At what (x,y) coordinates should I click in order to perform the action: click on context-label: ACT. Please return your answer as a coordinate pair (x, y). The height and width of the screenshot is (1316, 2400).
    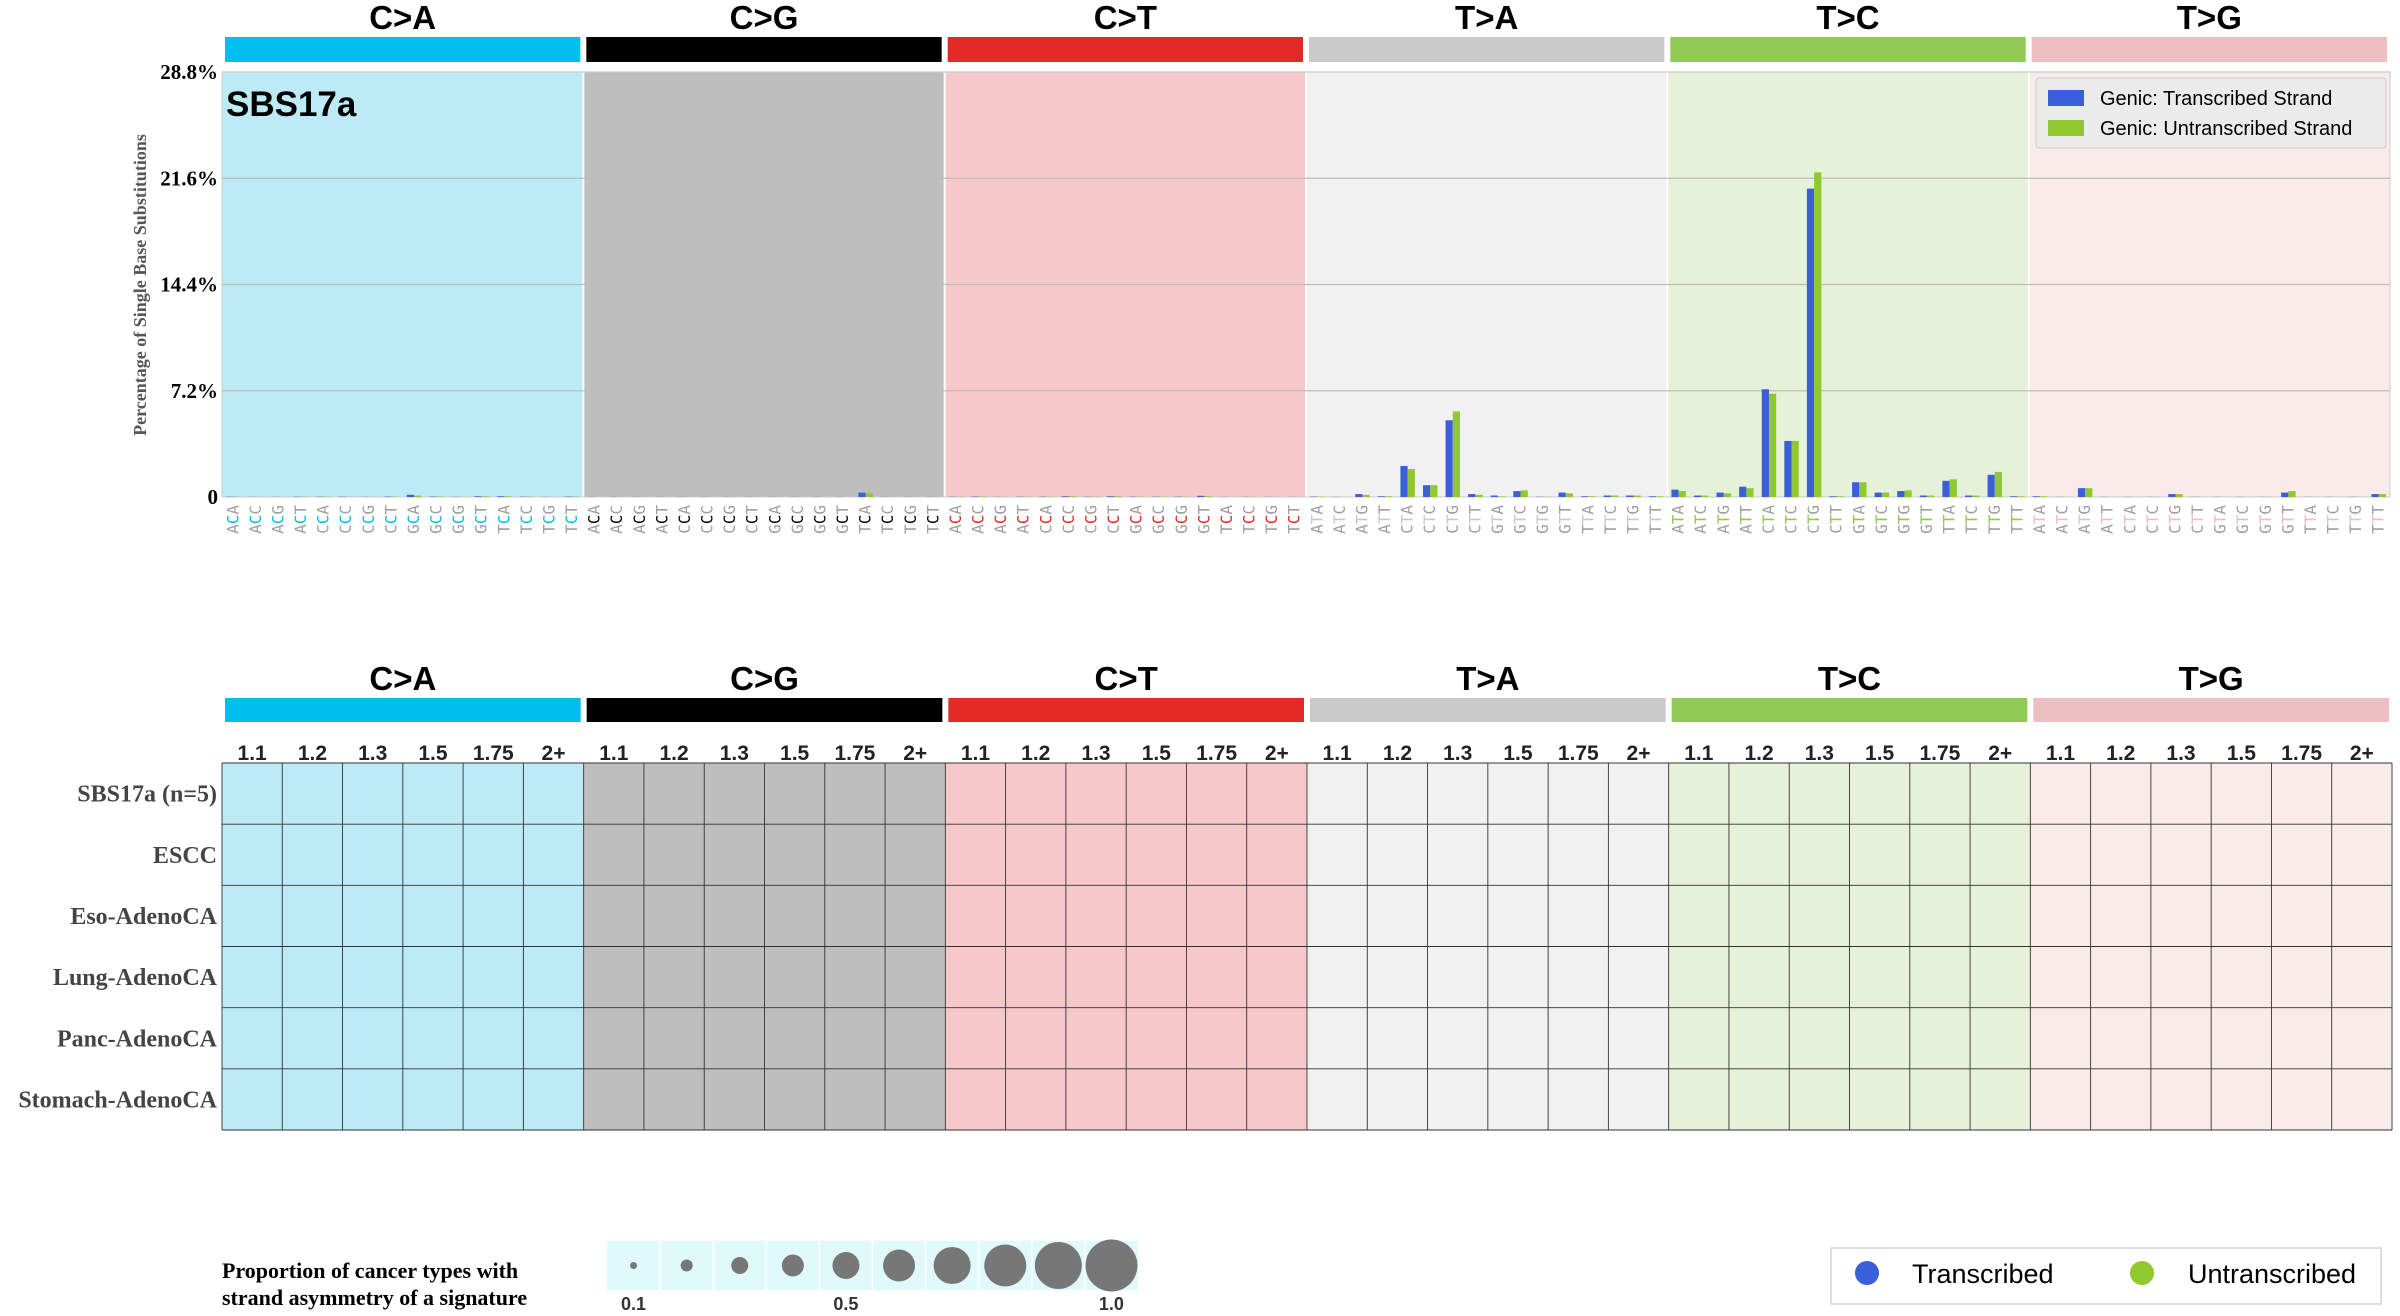
    Looking at the image, I should click on (300, 519).